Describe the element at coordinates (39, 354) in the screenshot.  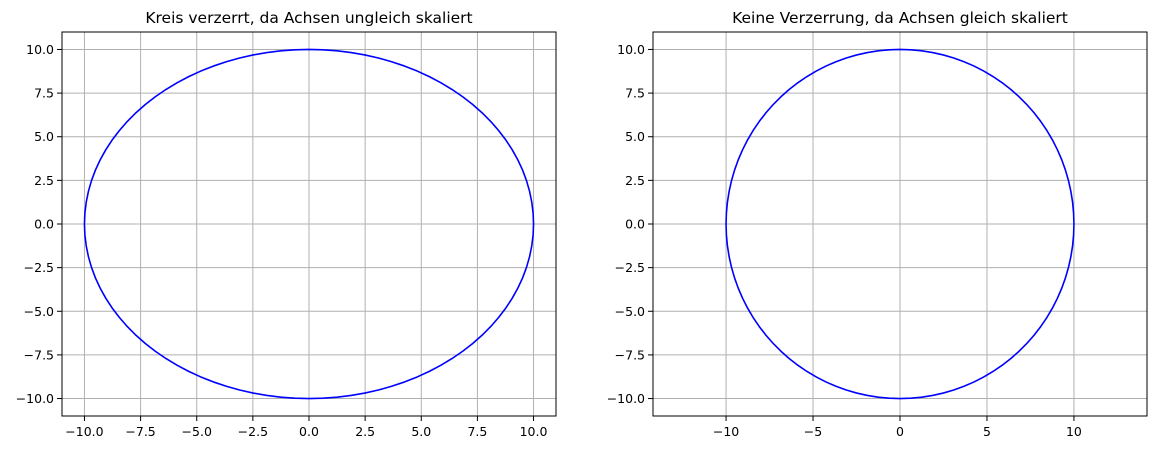
I see `left-chart-y-tick-label: −7.5` at that location.